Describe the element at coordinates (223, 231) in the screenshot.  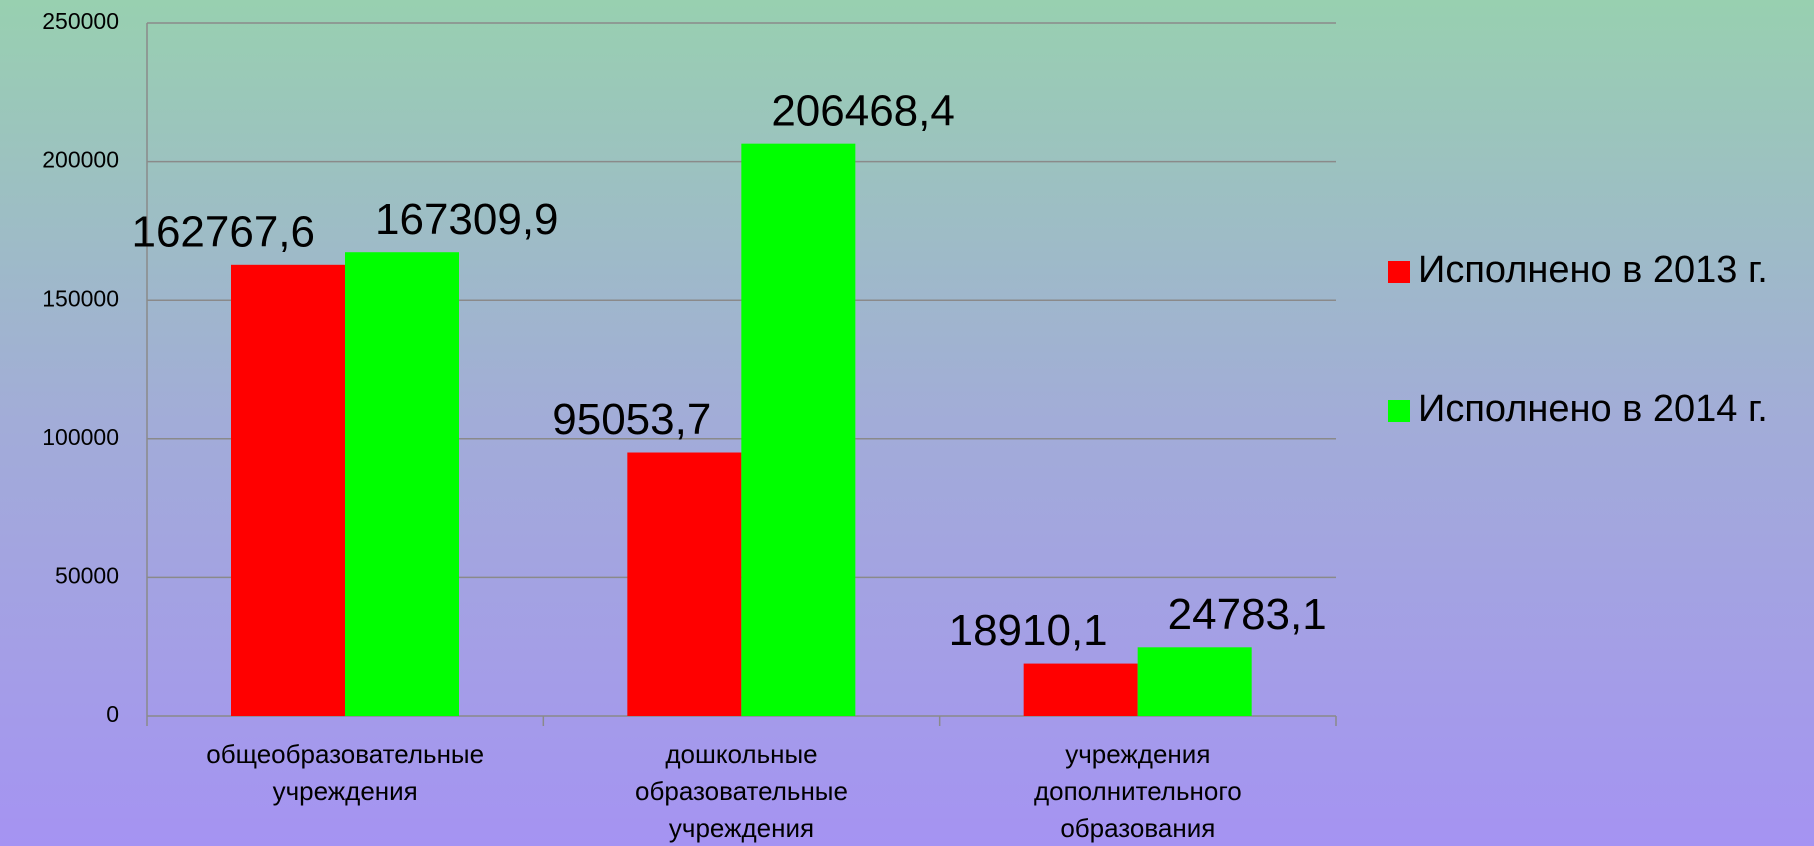
I see `value-label: 162767,6` at that location.